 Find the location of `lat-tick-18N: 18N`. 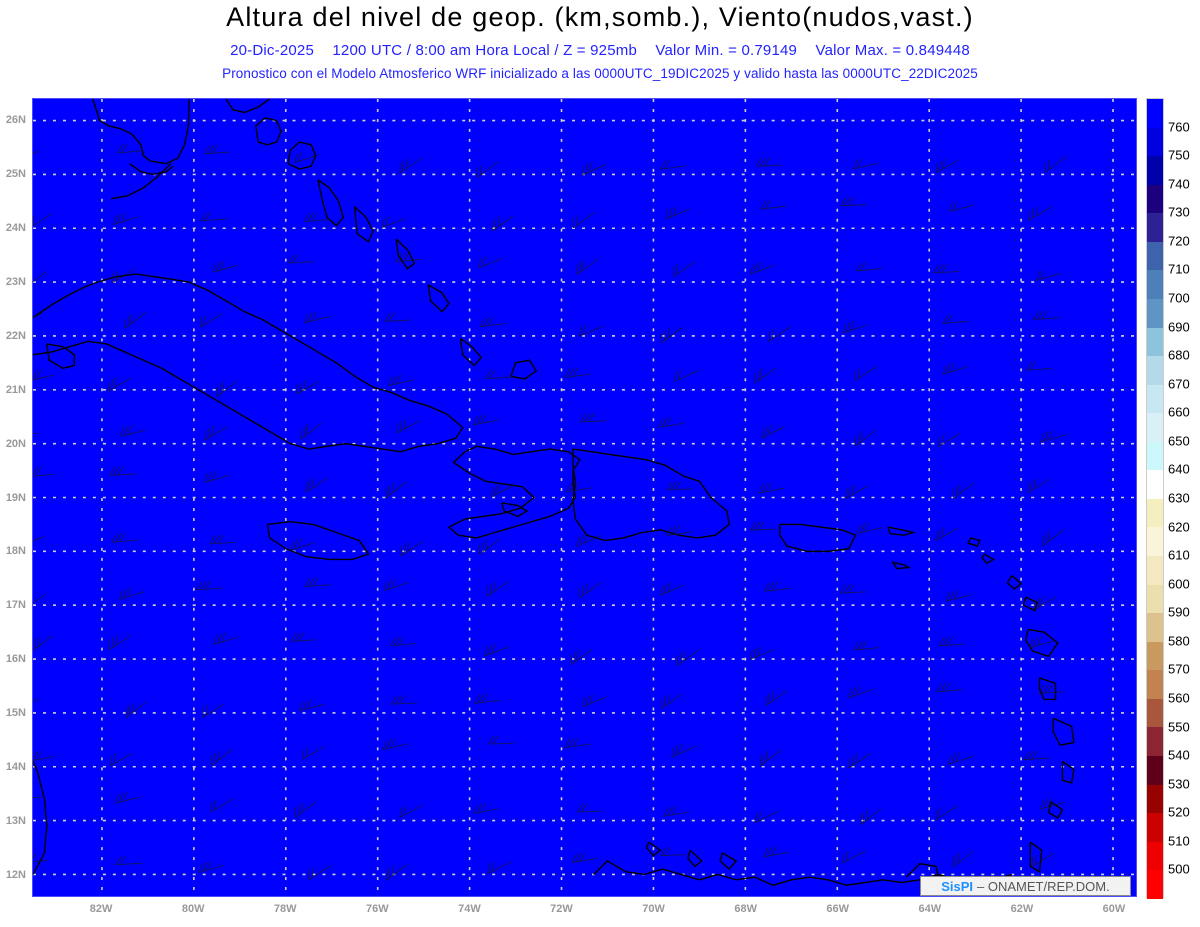

lat-tick-18N: 18N is located at coordinates (15, 551).